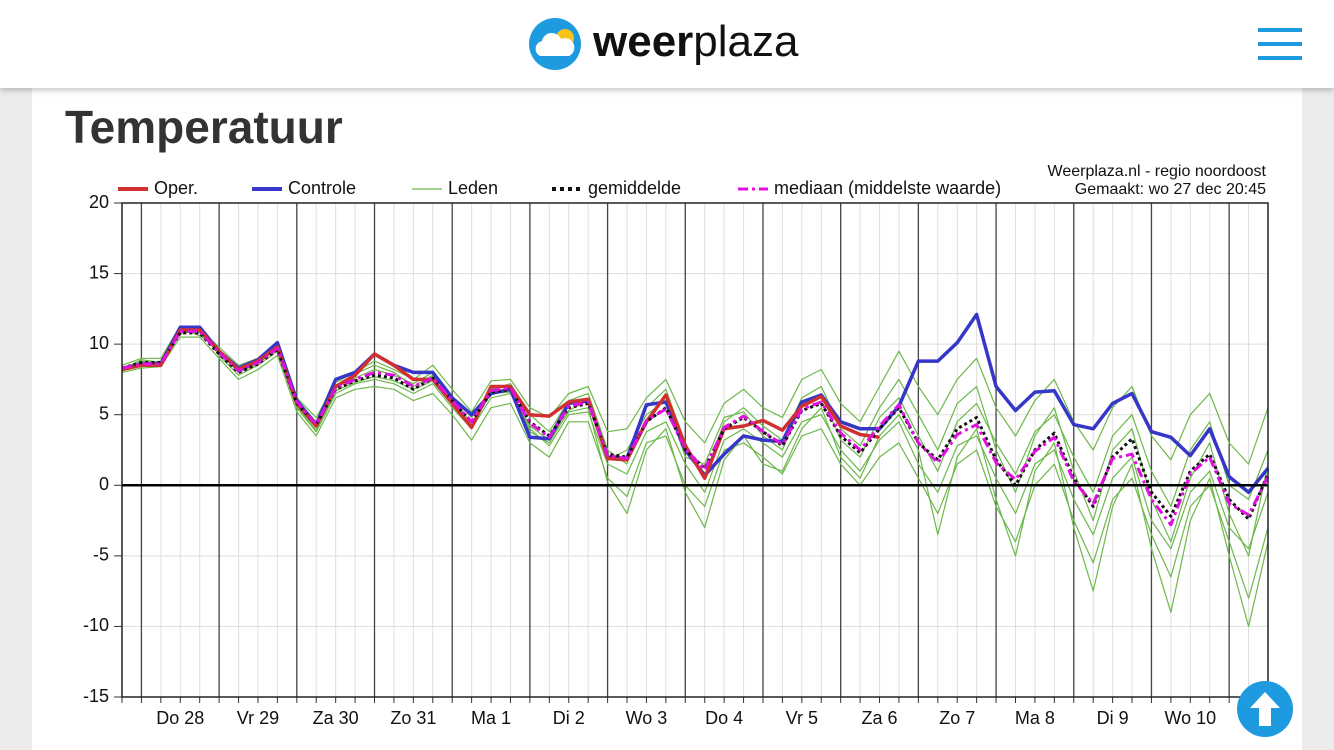 This screenshot has height=750, width=1334. I want to click on x-tick-label: Di 9, so click(1113, 718).